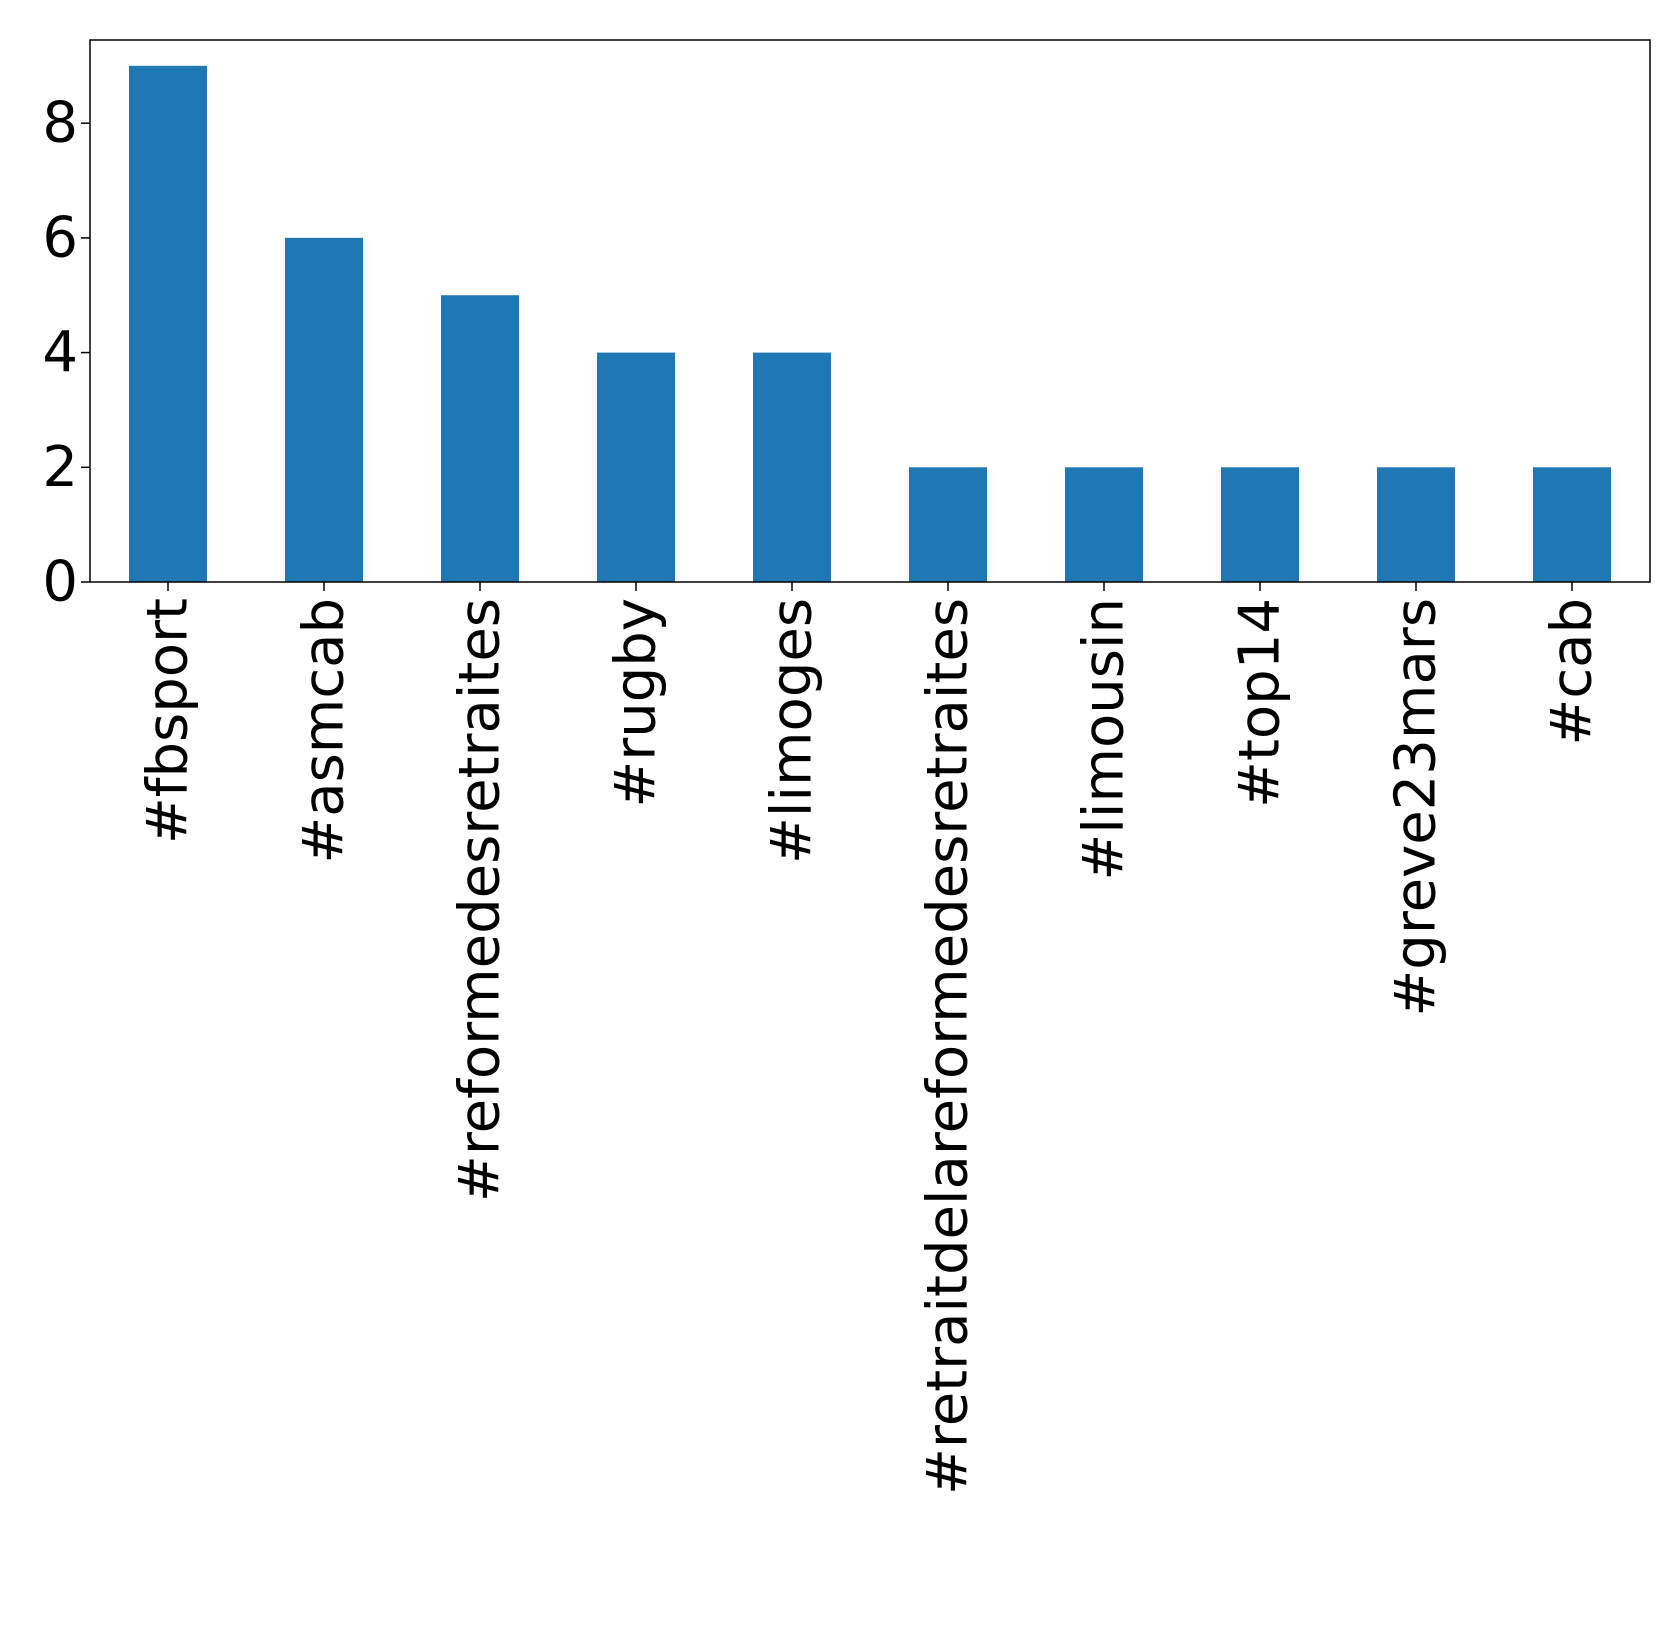 This screenshot has height=1629, width=1679. Describe the element at coordinates (60, 352) in the screenshot. I see `y-tick-label: 4` at that location.